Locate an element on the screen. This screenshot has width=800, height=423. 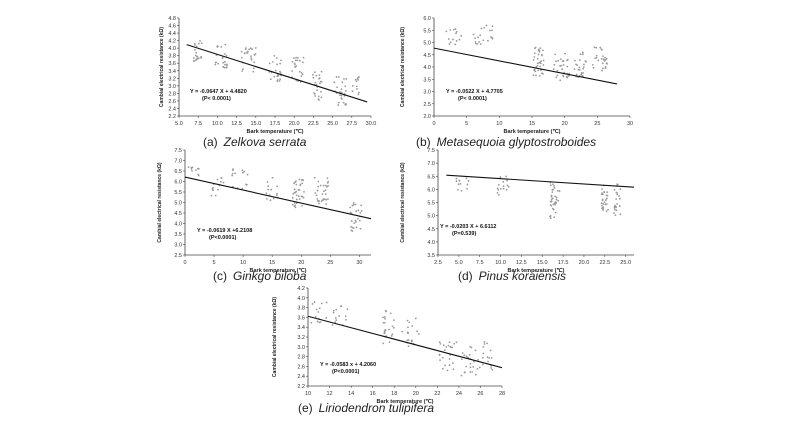
y-tick-label: 5.0 is located at coordinates (178, 204).